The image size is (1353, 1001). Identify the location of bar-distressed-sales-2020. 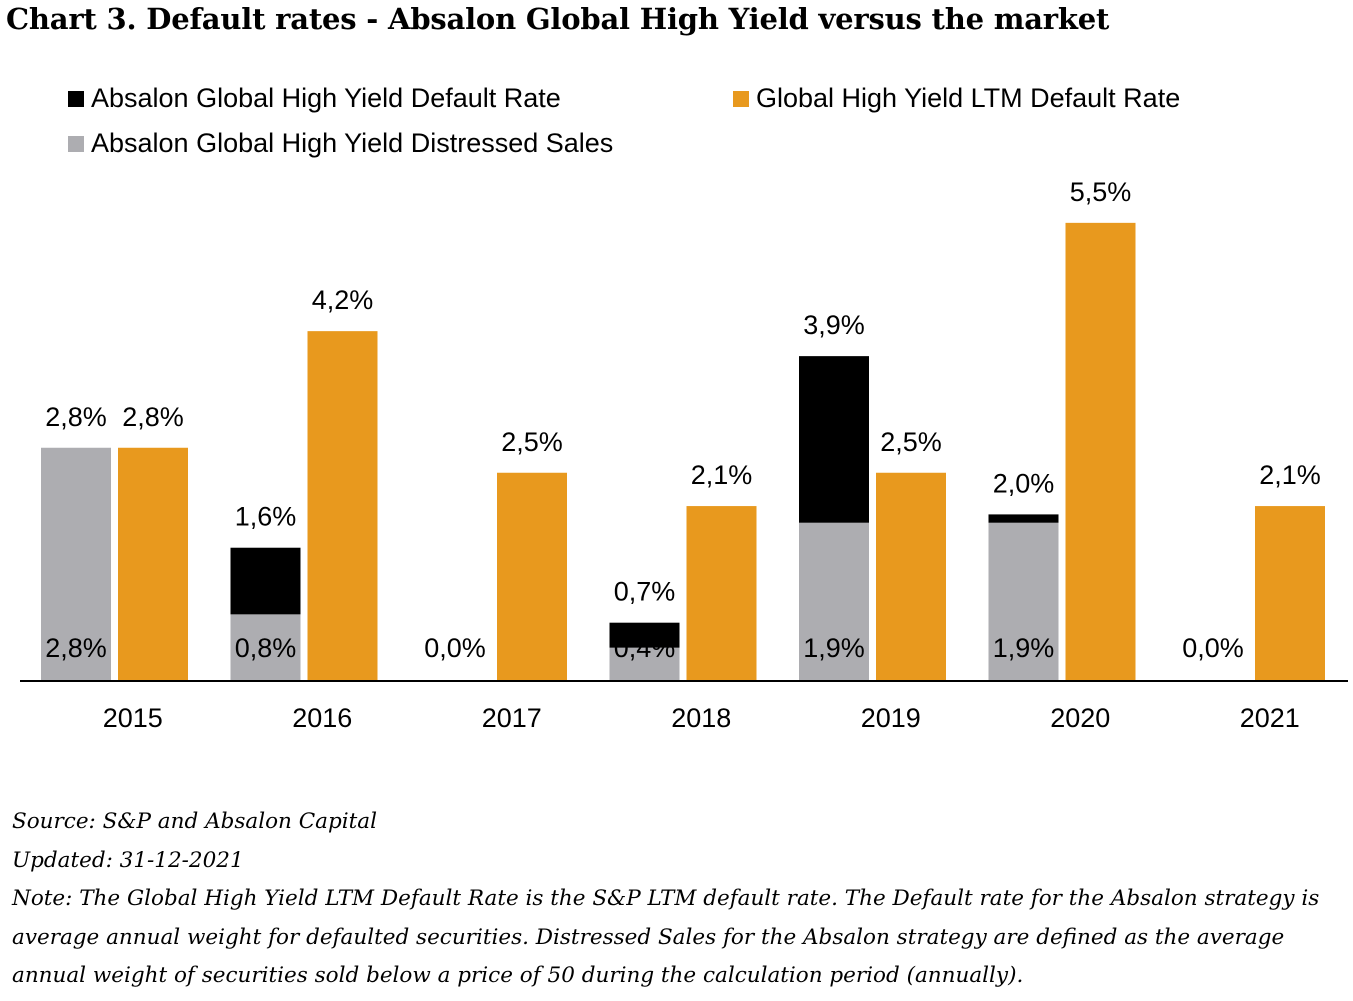
(1023, 601).